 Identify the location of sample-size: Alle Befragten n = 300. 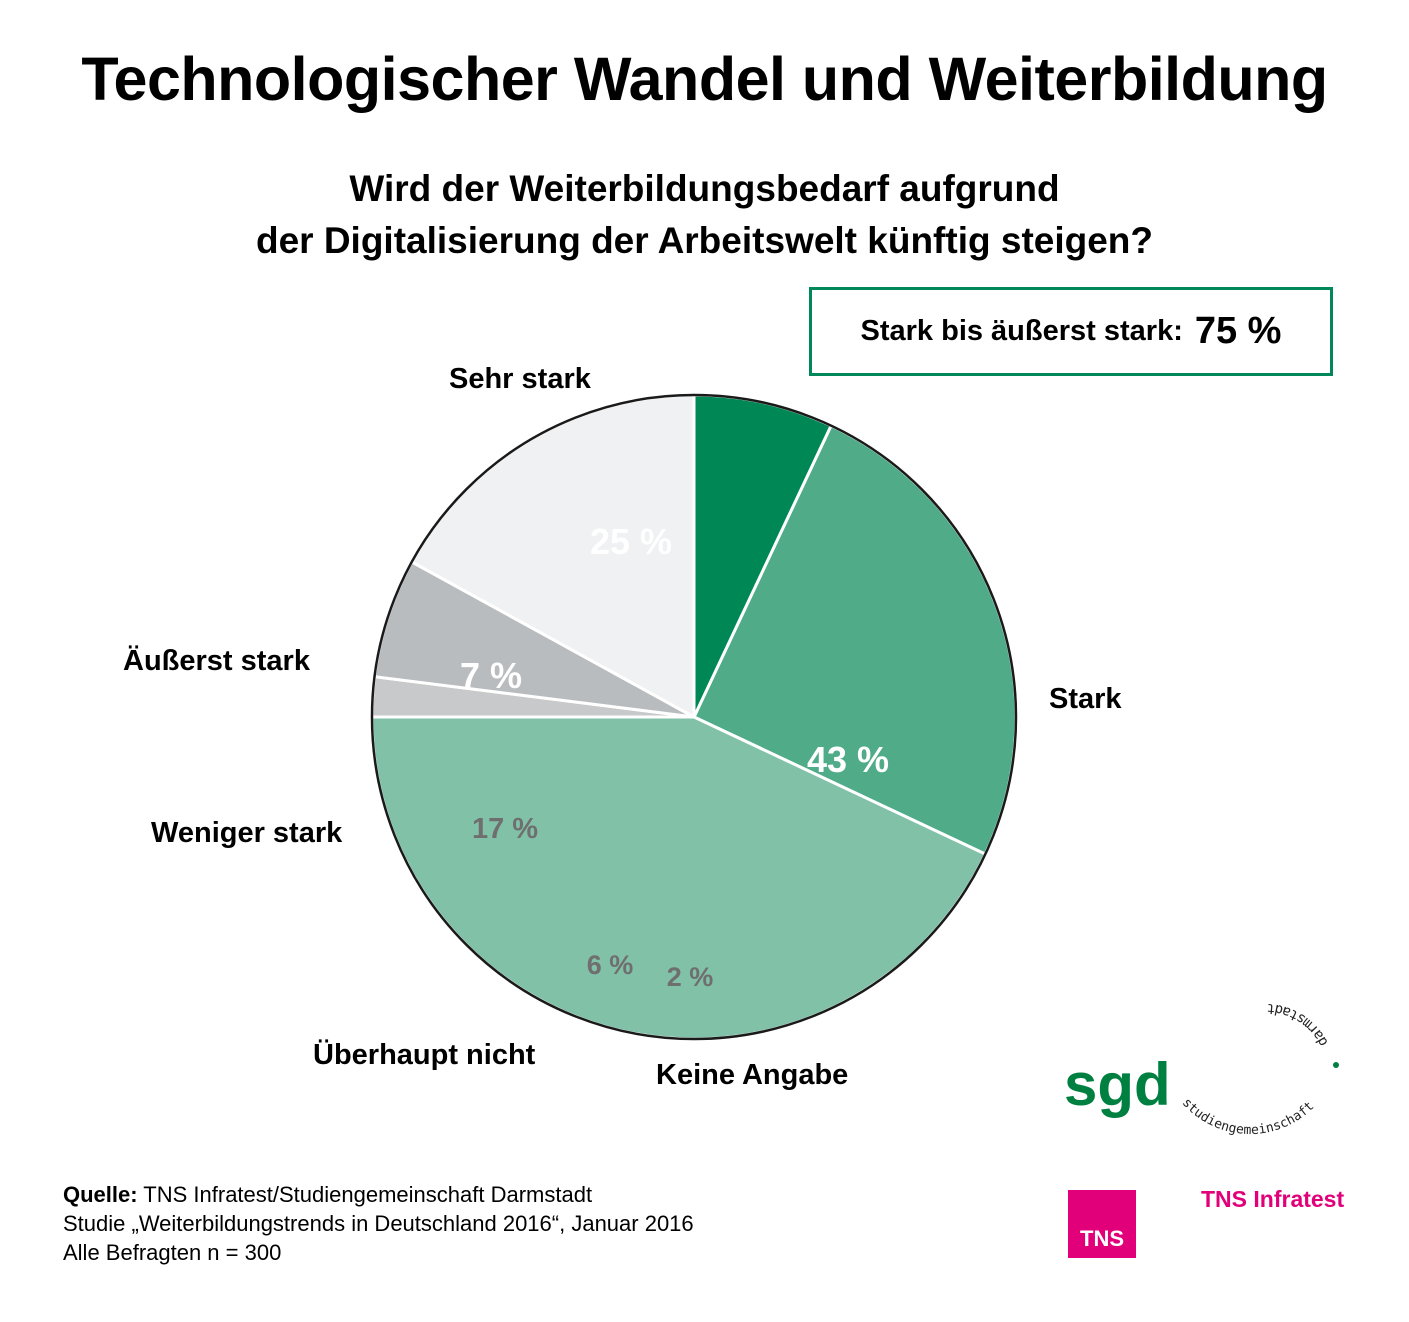
(172, 1252).